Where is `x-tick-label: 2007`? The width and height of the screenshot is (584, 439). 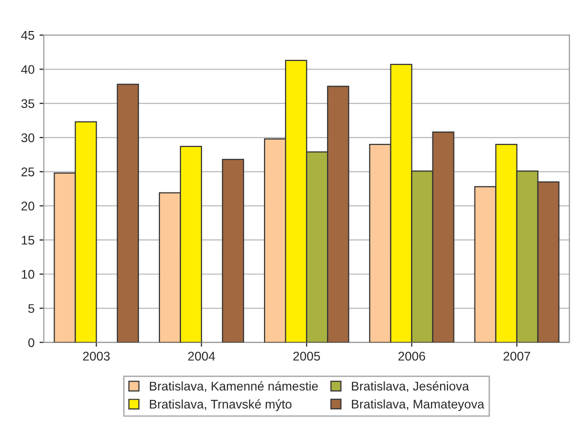
x-tick-label: 2007 is located at coordinates (517, 356).